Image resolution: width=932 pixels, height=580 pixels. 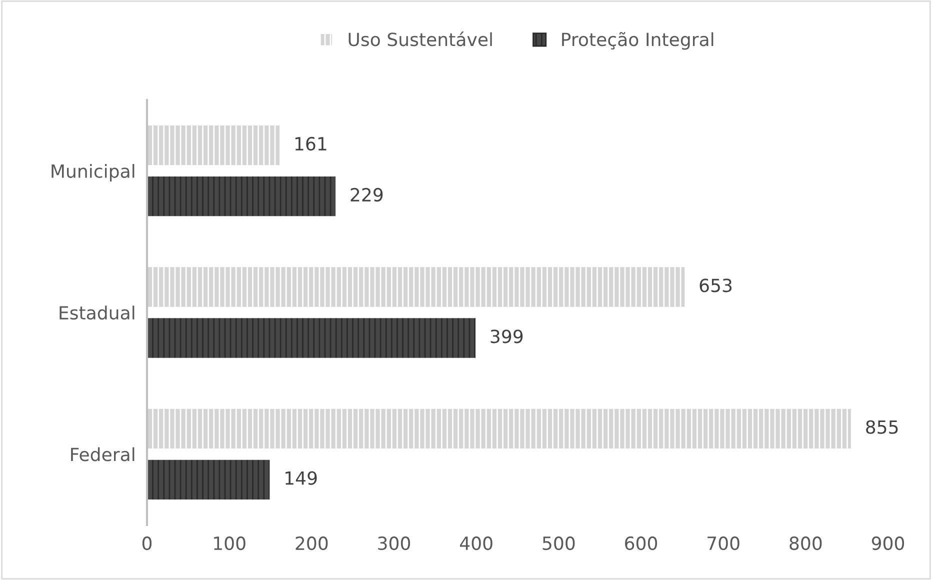 I want to click on x-tick-label: 200, so click(x=312, y=543).